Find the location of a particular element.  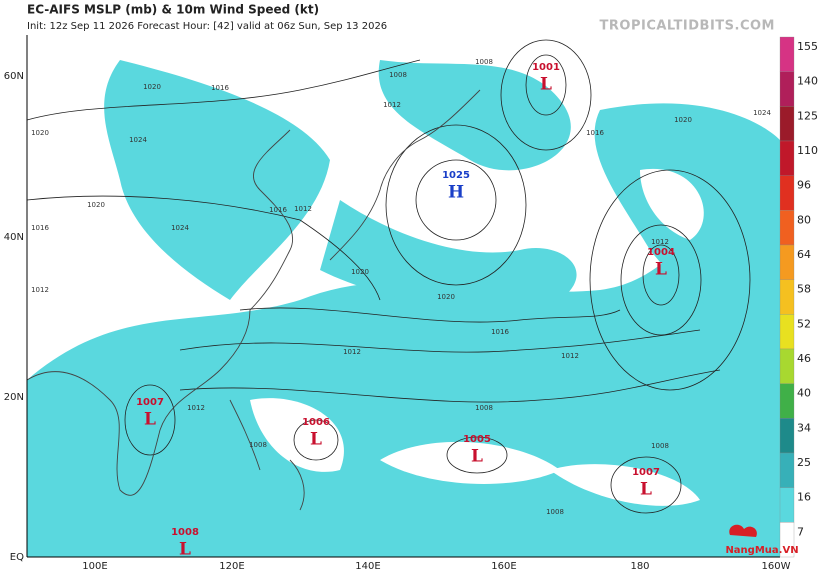

lon-label: 160W is located at coordinates (776, 566).